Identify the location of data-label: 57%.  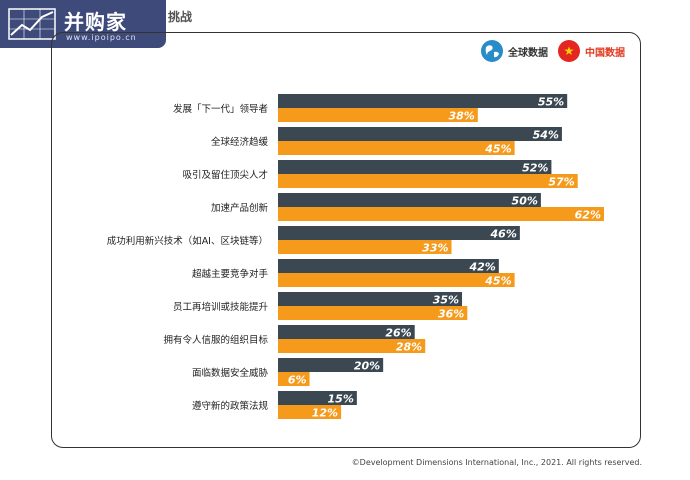
(561, 182).